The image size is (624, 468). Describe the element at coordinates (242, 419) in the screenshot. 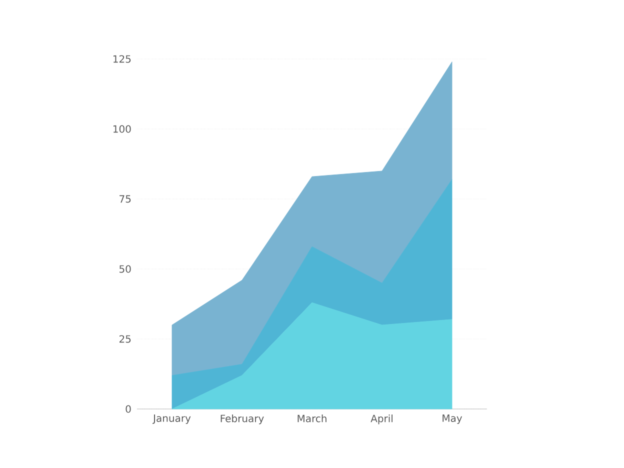

I see `x-tick-label: February` at that location.